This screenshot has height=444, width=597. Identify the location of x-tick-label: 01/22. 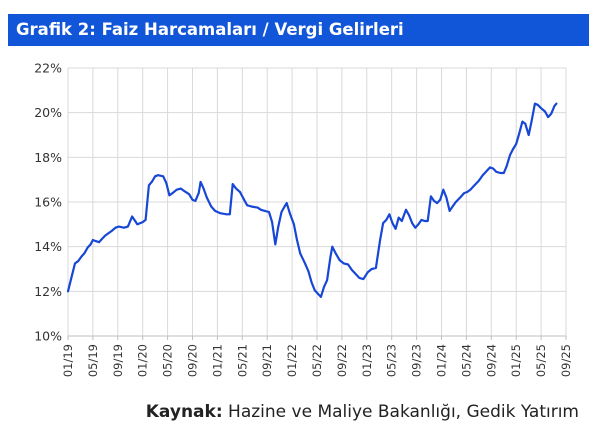
(292, 360).